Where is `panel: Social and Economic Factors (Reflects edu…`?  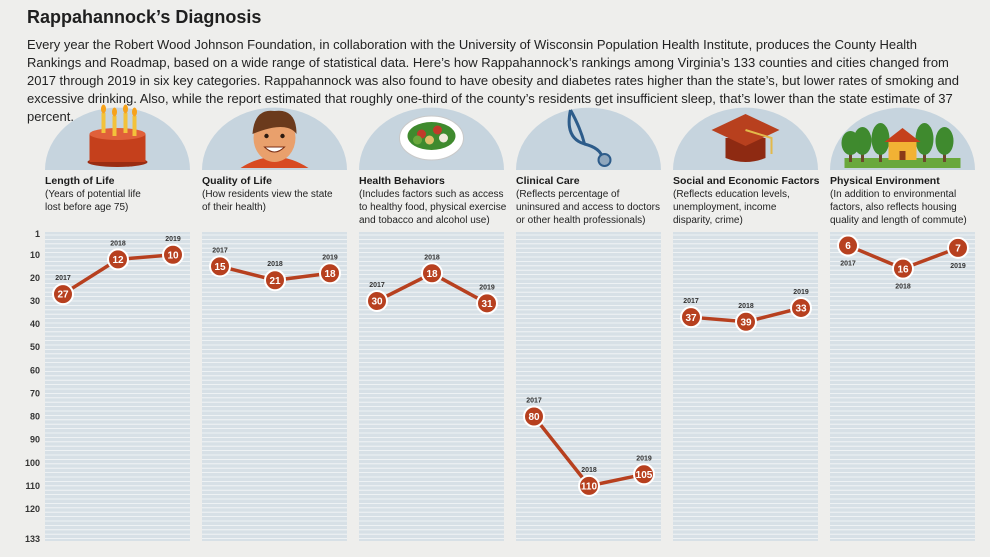
panel: Social and Economic Factors (Reflects edu… is located at coordinates (746, 324).